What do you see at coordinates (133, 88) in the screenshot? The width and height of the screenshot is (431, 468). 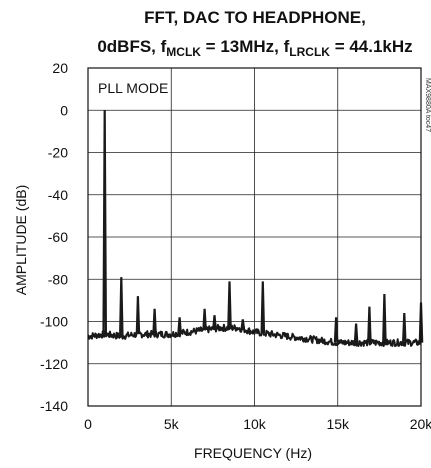 I see `pll-mode-annotation: PLL MODE` at bounding box center [133, 88].